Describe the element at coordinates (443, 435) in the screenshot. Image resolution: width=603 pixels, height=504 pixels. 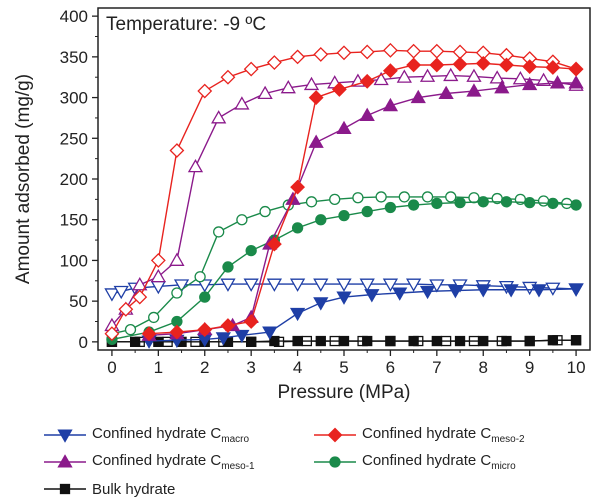
I see `legend-label: Confined hydrate Cmeso-2` at that location.